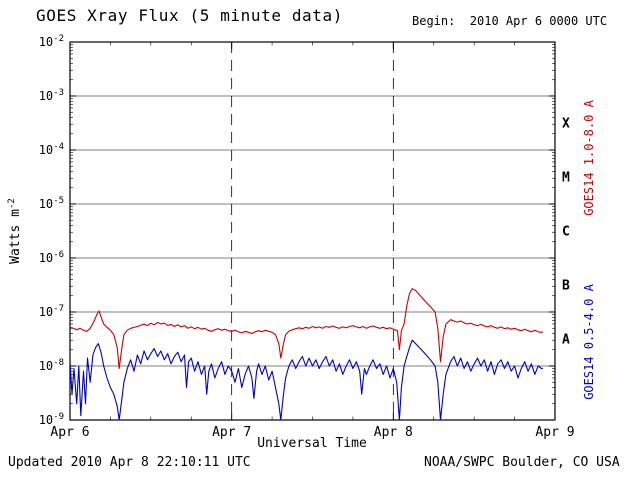 Image resolution: width=640 pixels, height=480 pixels. What do you see at coordinates (51, 365) in the screenshot?
I see `y-tick-label: 10-8` at bounding box center [51, 365].